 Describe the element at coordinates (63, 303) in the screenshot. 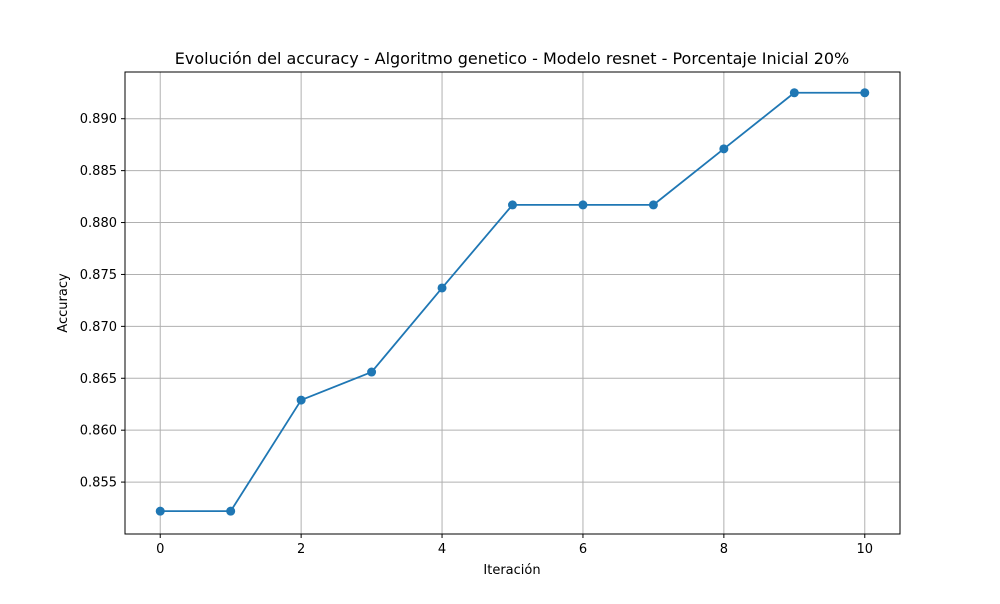

I see `y-axis-label: Accuracy` at that location.